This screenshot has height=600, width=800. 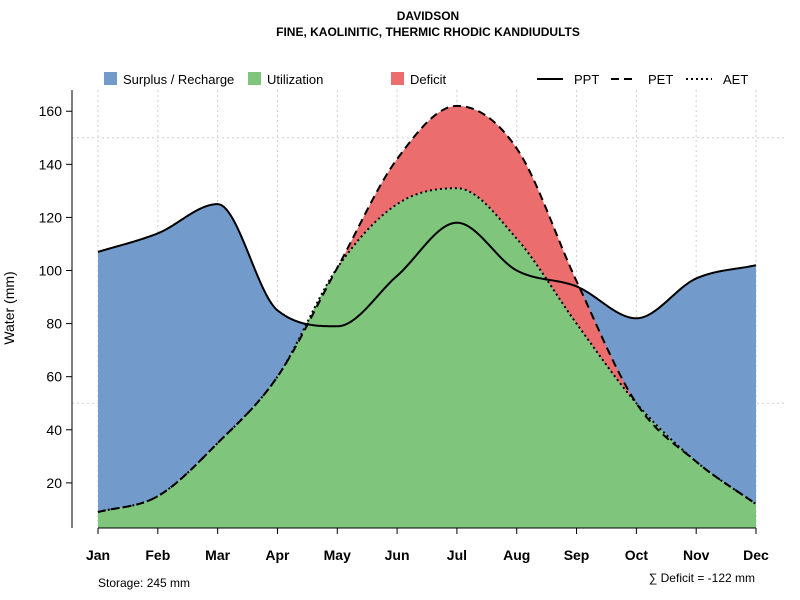 What do you see at coordinates (397, 78) in the screenshot?
I see `legend-swatch-deficit` at bounding box center [397, 78].